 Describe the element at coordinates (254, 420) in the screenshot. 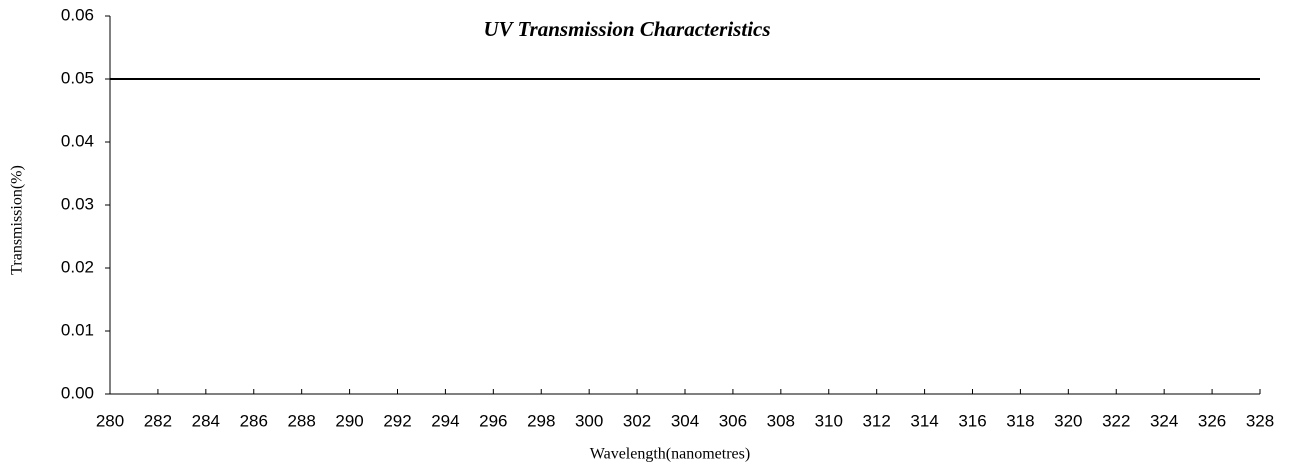

I see `x-tick-label: 286` at that location.